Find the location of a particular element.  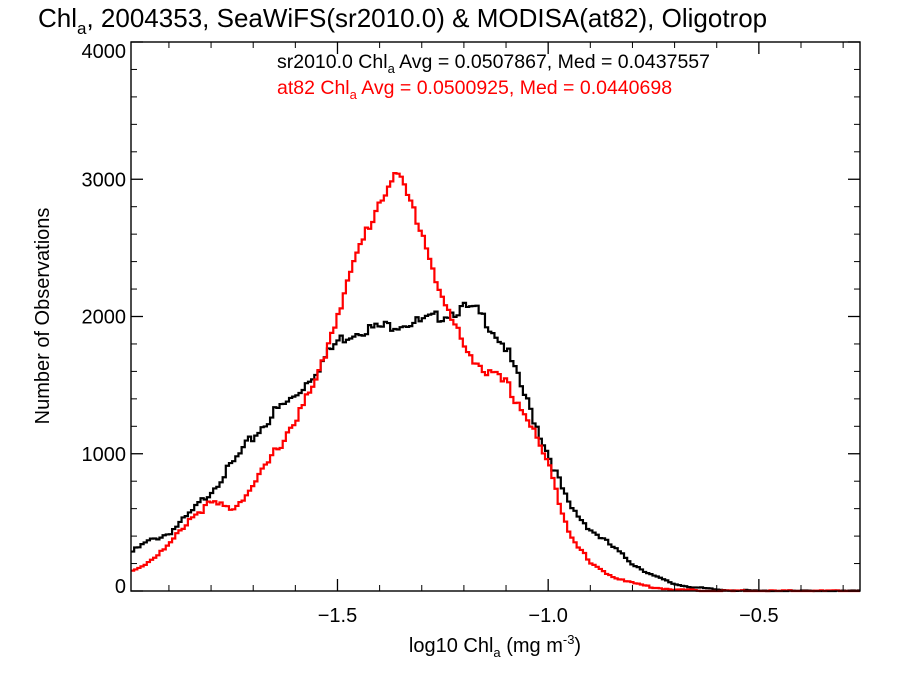

annotation-sr2010-subscript: a is located at coordinates (392, 68).